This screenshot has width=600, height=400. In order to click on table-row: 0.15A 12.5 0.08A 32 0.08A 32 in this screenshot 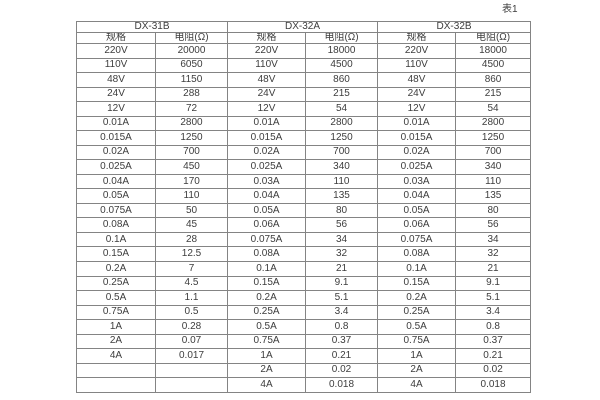, I will do `click(304, 254)`.